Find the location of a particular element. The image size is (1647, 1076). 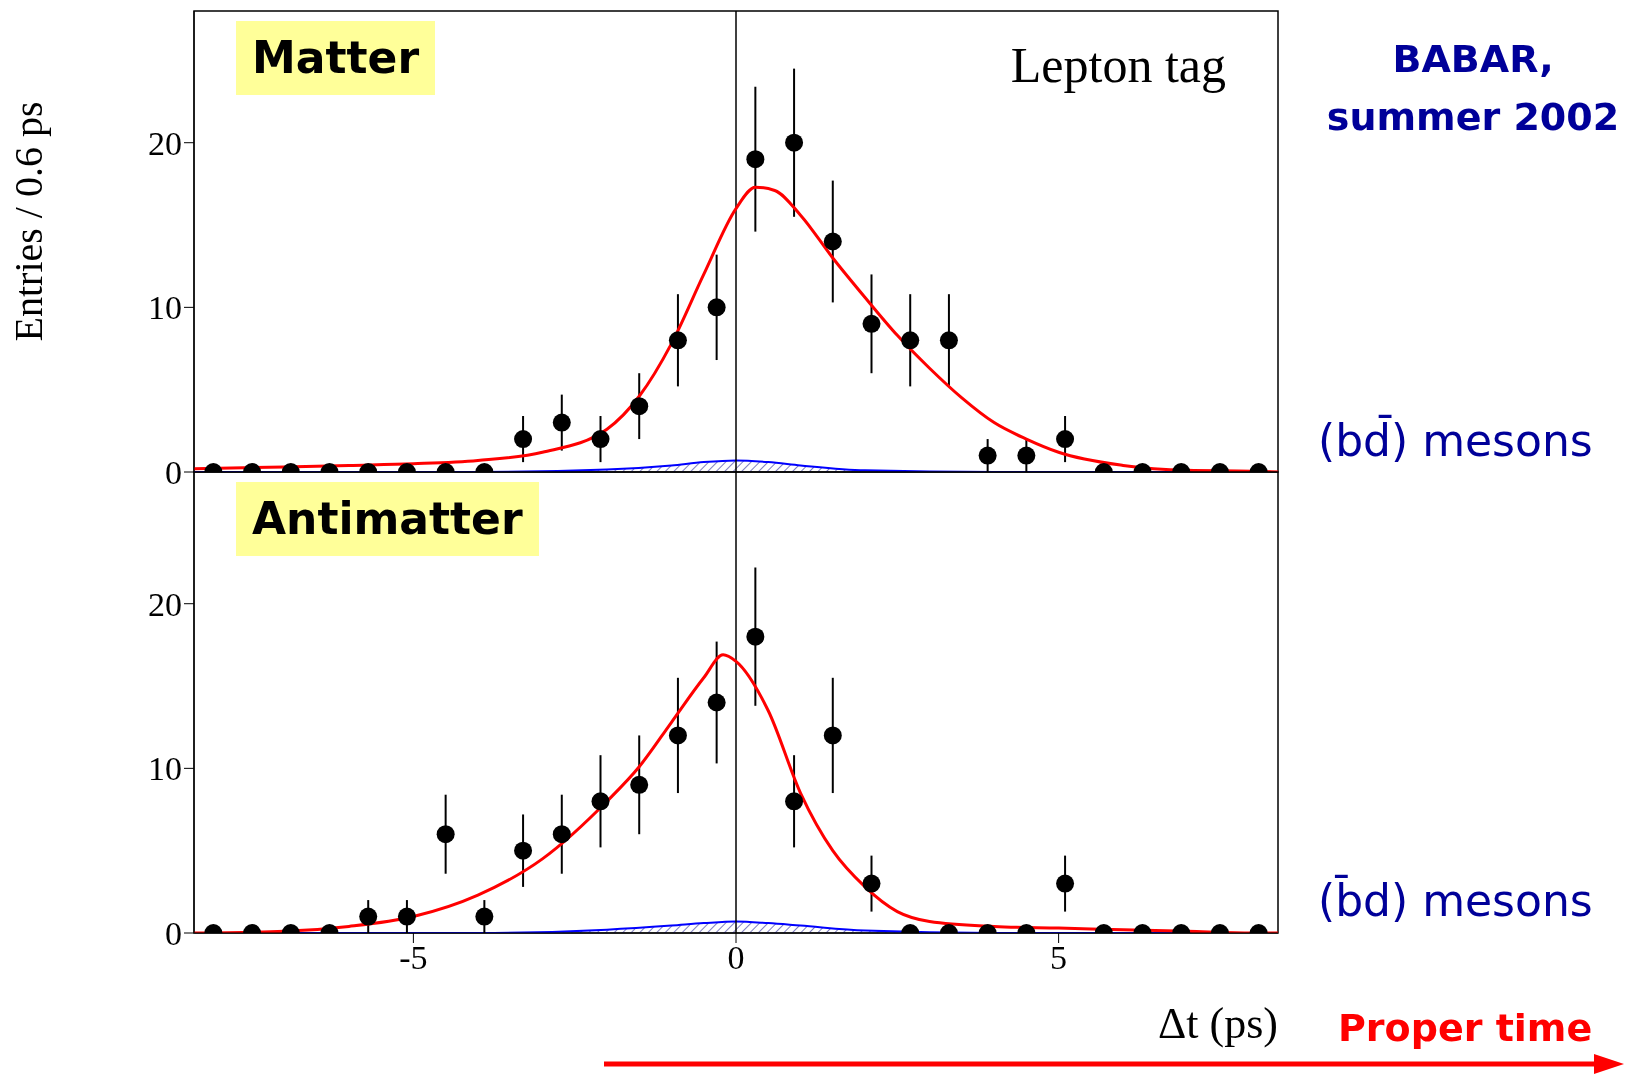

text: BABAR, summer 2002 is located at coordinates (1473, 88).